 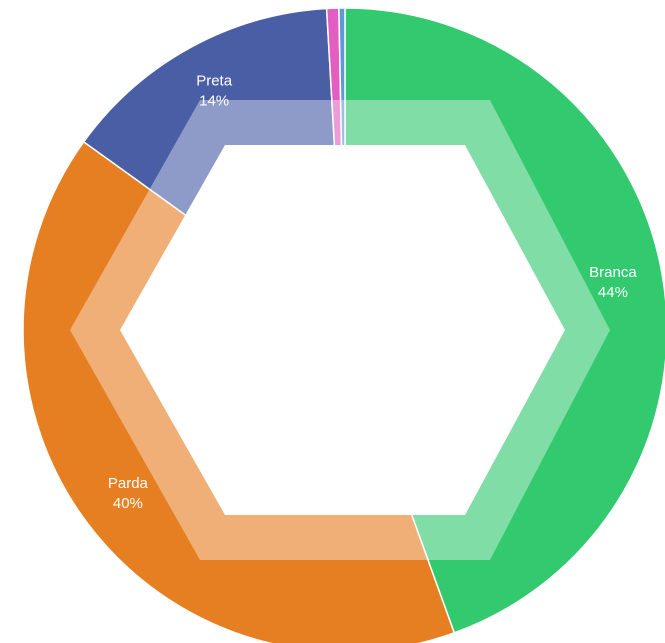 What do you see at coordinates (613, 292) in the screenshot?
I see `slice-value: 44%` at bounding box center [613, 292].